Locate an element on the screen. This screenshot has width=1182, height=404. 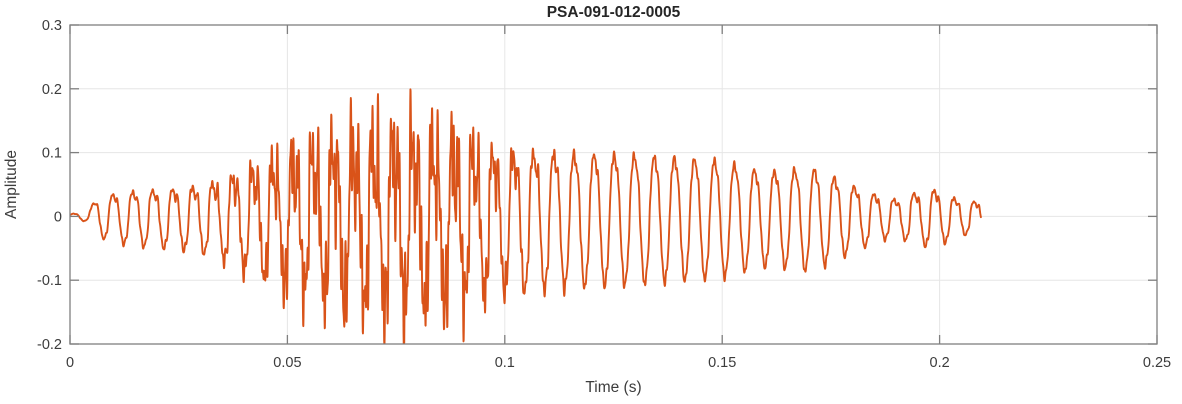
x-tick-label: 0.05 is located at coordinates (287, 363).